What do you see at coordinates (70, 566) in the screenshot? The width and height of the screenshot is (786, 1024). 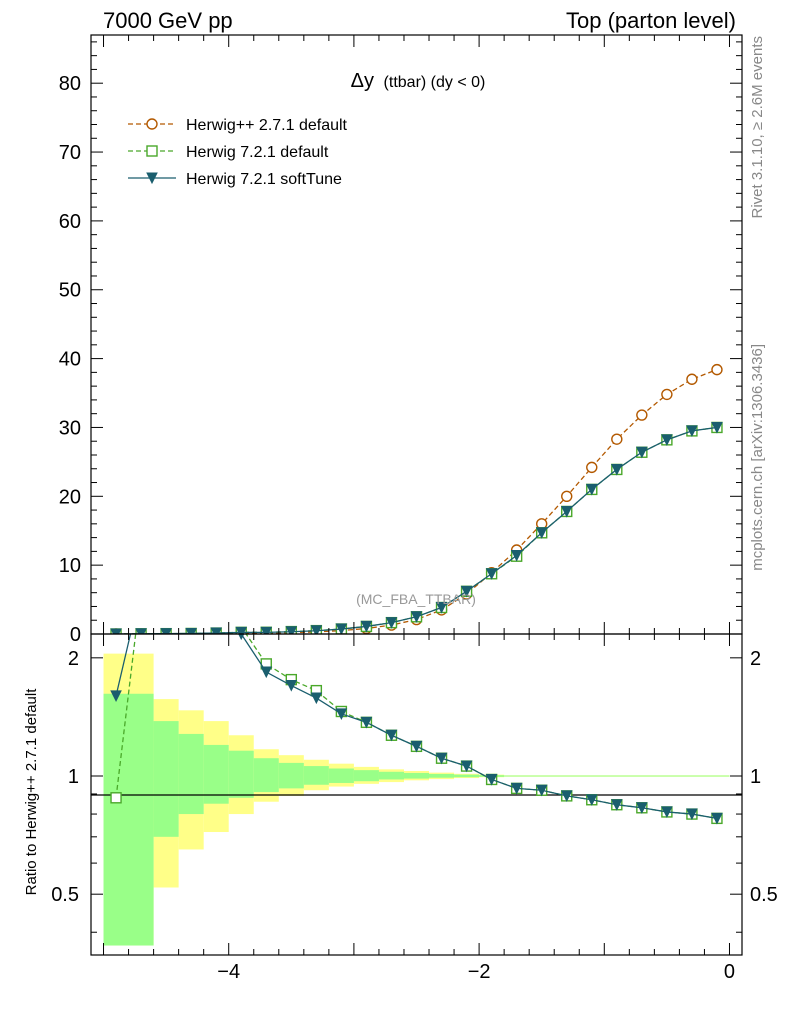 I see `y-tick-label-main-1: 10` at bounding box center [70, 566].